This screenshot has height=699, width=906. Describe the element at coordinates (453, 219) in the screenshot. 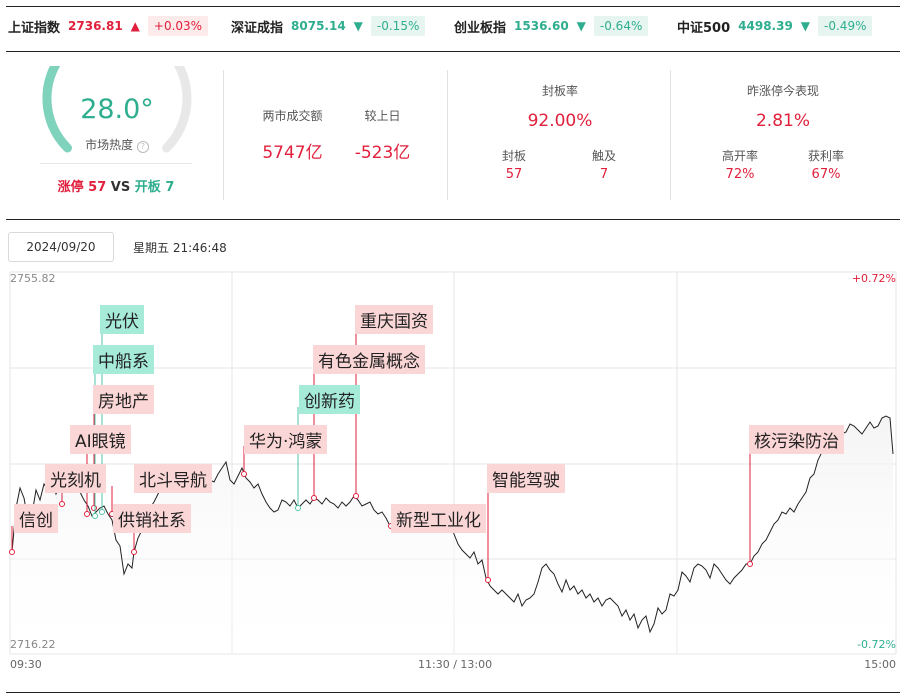

I see `stats-divider` at that location.